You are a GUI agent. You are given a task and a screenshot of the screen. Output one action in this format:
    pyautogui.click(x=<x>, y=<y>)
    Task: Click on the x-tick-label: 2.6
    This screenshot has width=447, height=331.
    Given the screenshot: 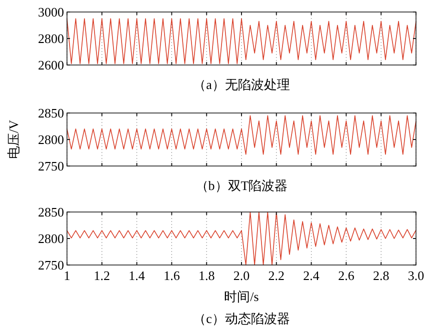 What is the action you would take?
    pyautogui.click(x=346, y=275)
    